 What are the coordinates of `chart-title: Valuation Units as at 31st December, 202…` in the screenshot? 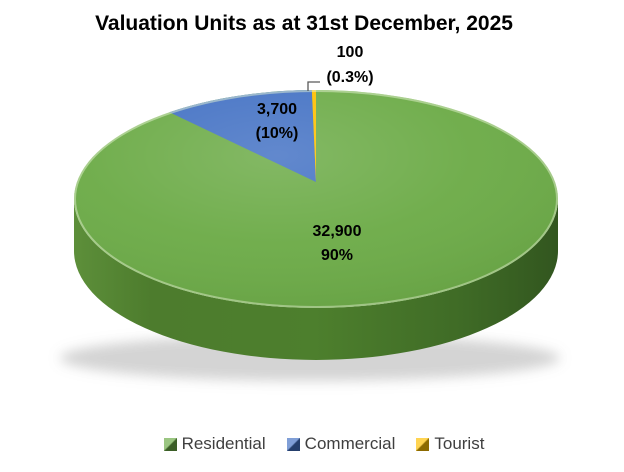 It's located at (304, 23).